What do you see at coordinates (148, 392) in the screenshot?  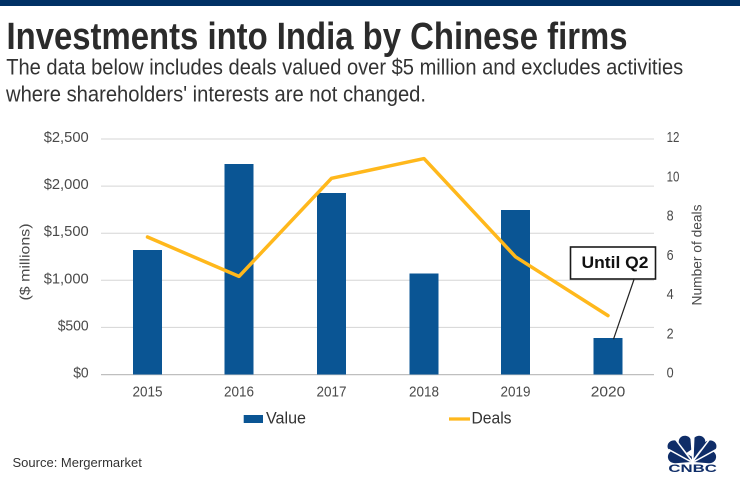 I see `svg-text: 2015` at bounding box center [148, 392].